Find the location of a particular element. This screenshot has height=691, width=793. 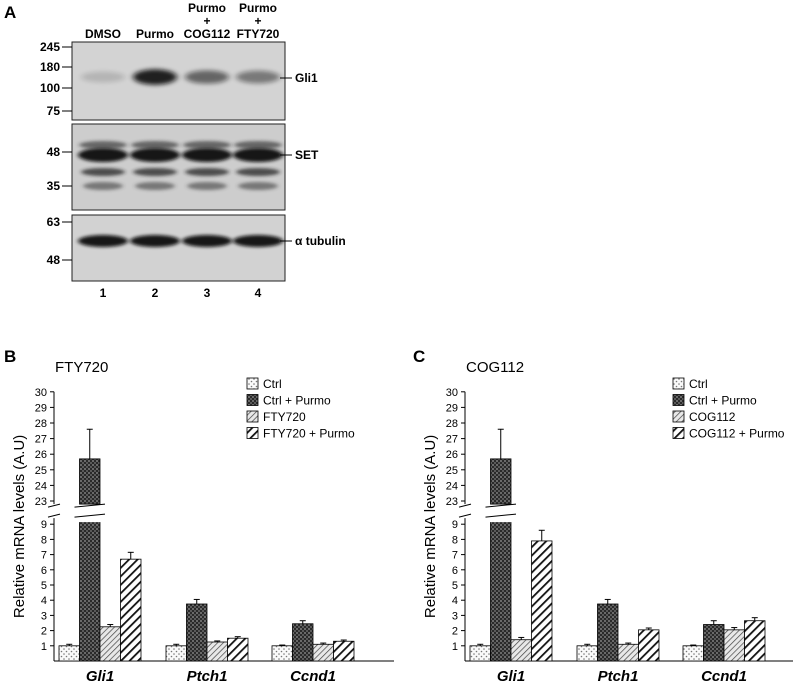

lane-header-4-line3: FTY720 is located at coordinates (258, 34).